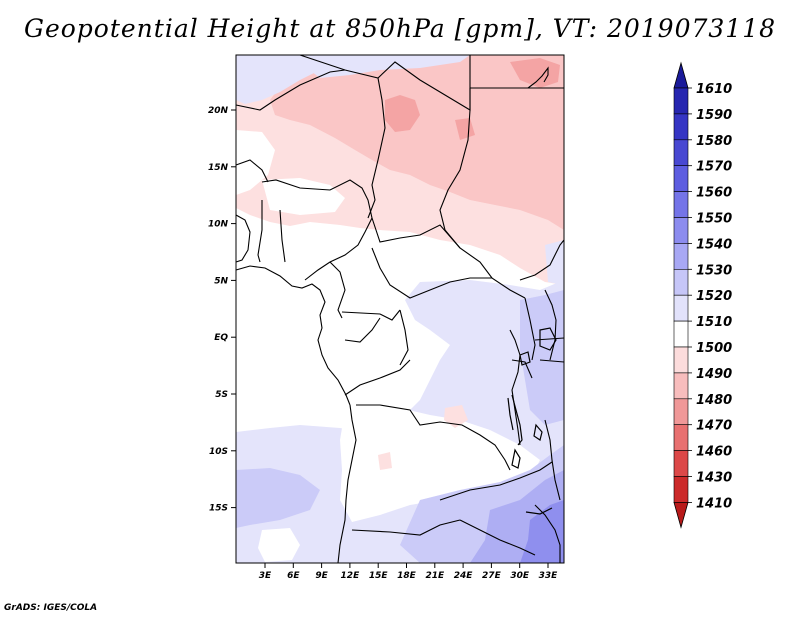  Describe the element at coordinates (255, 162) in the screenshot. I see `field-white-nw` at that location.